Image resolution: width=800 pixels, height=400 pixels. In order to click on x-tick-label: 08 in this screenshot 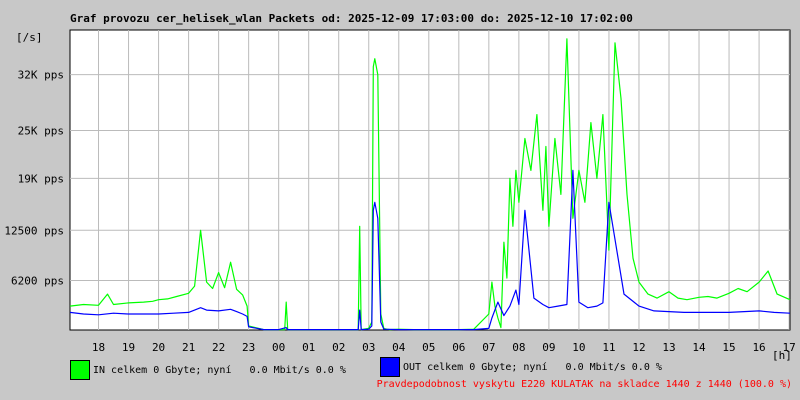, I will do `click(518, 347)`.